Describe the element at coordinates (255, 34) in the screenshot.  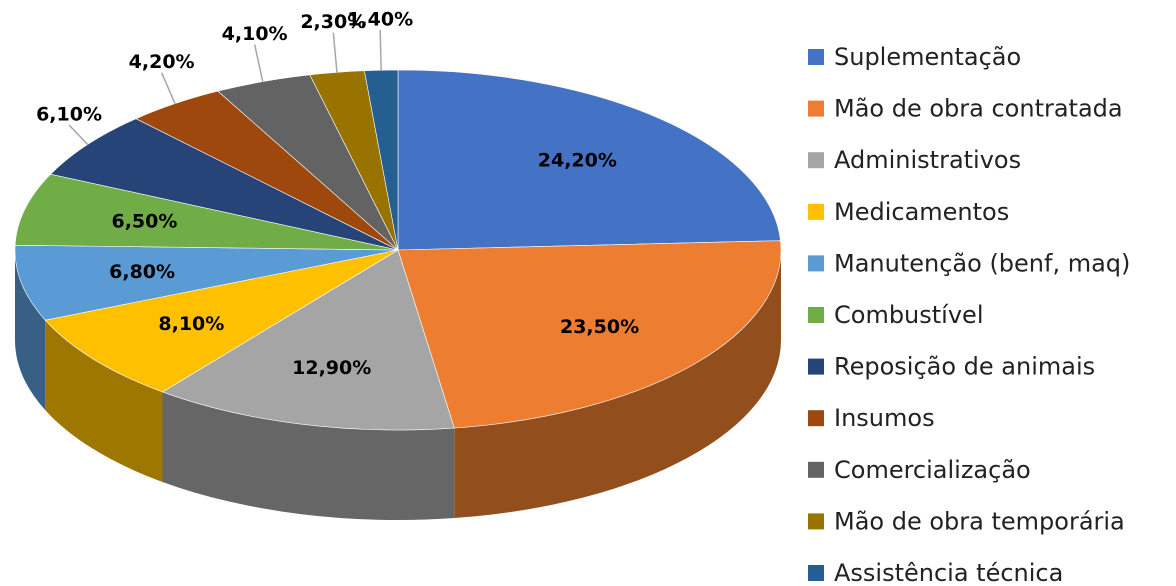
I see `data-label: 4,10%` at that location.